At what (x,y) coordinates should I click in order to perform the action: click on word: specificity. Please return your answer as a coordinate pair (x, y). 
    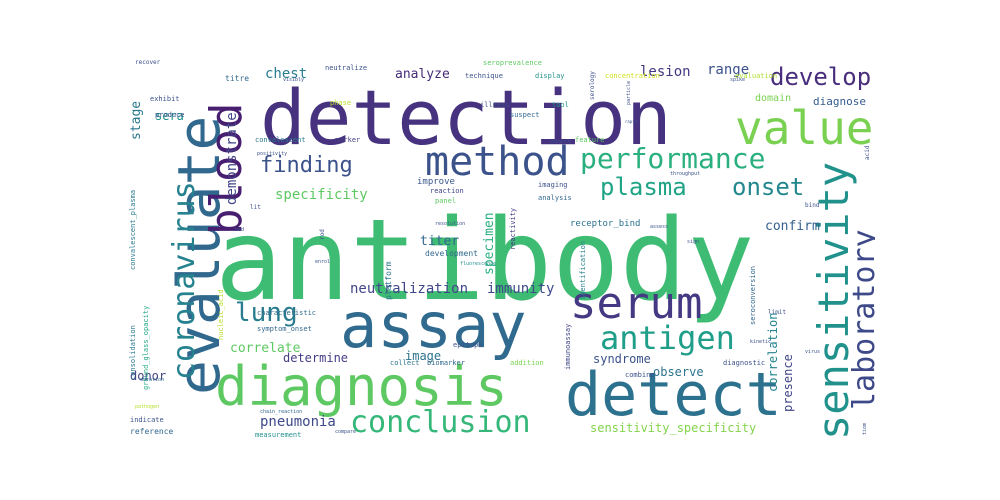
    Looking at the image, I should click on (321, 195).